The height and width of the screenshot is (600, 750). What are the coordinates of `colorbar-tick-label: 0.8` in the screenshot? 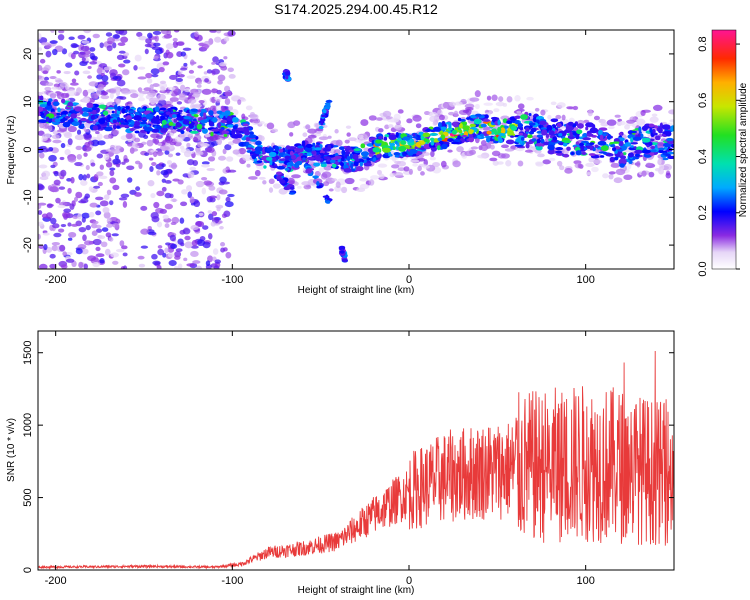 It's located at (703, 43).